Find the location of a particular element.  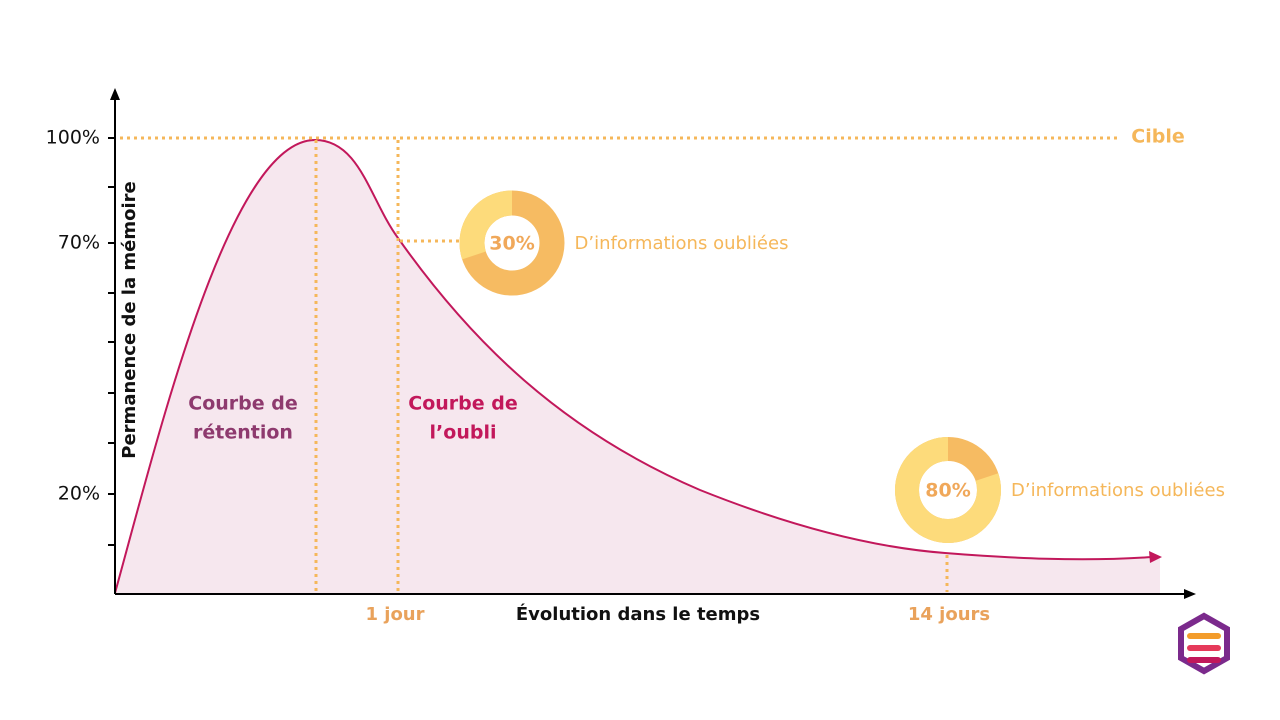

x-axis-label: Évolution dans le temps is located at coordinates (638, 614).